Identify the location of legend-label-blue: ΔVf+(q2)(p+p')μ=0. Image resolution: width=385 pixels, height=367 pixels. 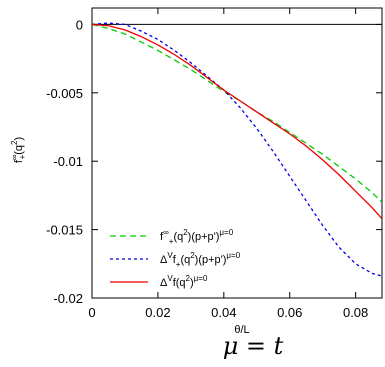
(200, 260).